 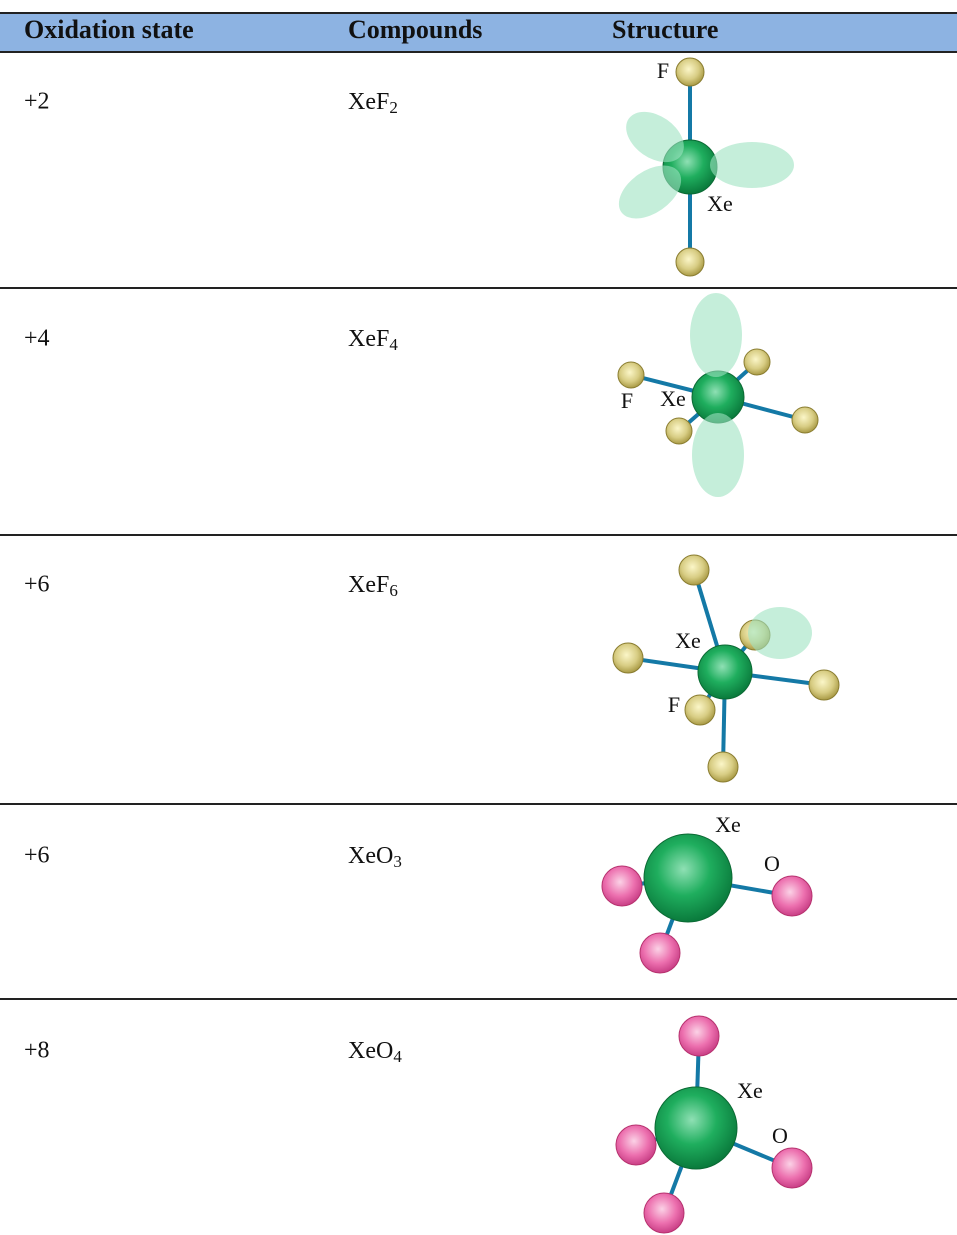 I want to click on compound: XeO3, so click(x=375, y=857).